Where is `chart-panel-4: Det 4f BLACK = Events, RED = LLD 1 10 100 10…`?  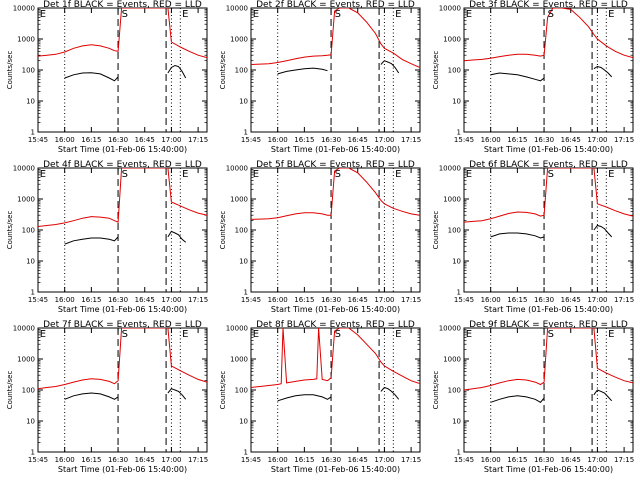 chart-panel-4: Det 4f BLACK = Events, RED = LLD 1 10 100 10… is located at coordinates (107, 237).